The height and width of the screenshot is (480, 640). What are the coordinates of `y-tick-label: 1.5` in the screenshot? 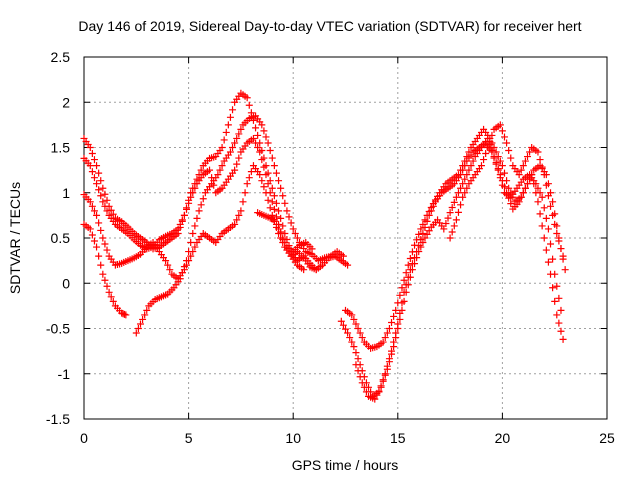 It's located at (61, 148).